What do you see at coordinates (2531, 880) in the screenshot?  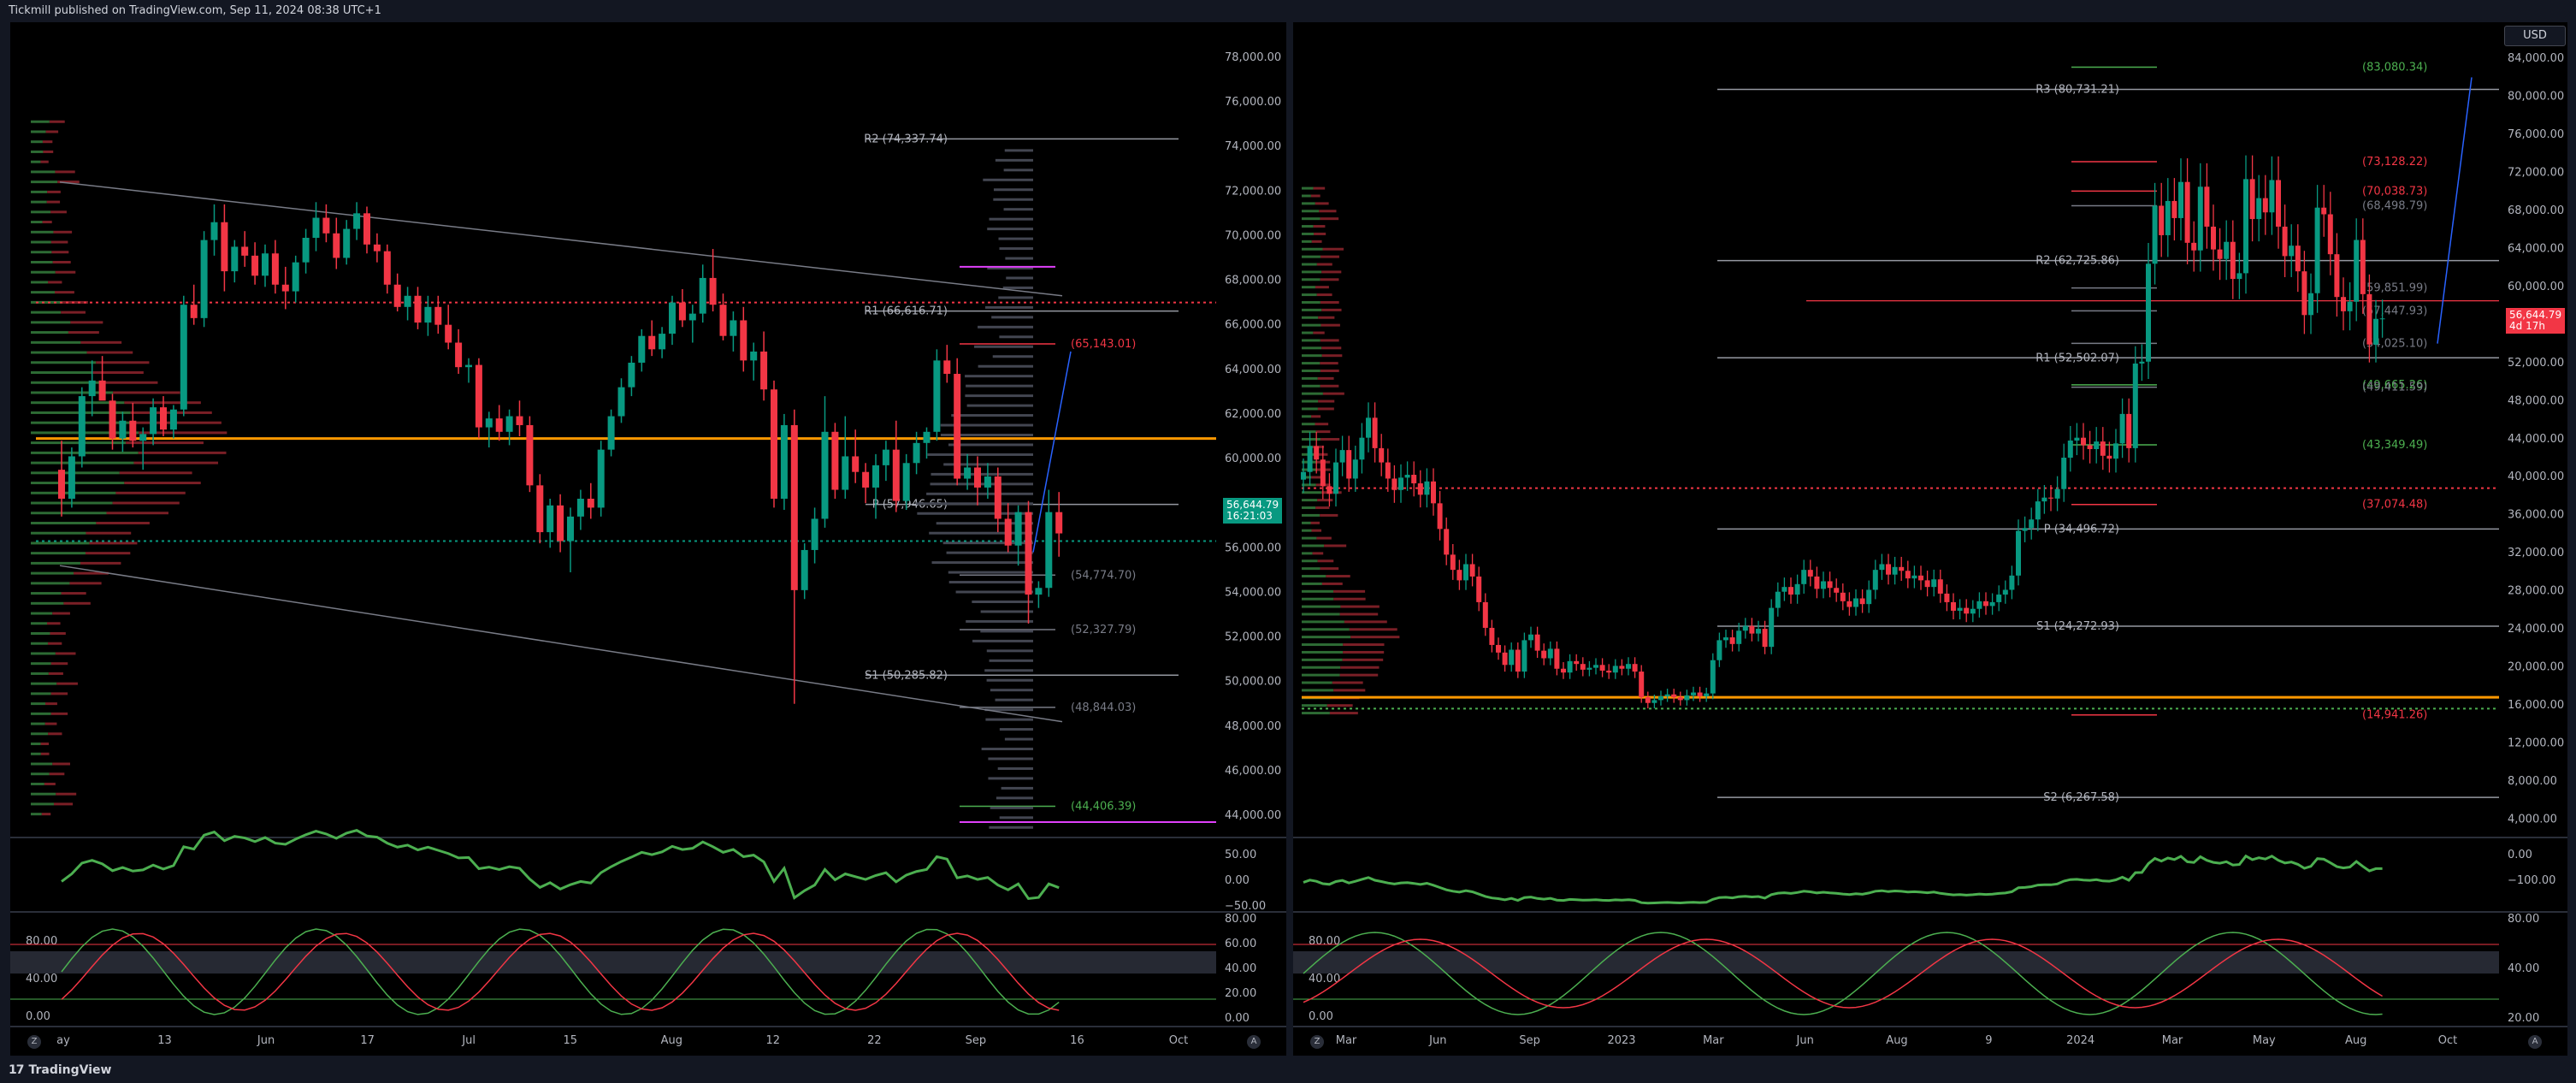 I see `osc-tick-label: −100.00` at bounding box center [2531, 880].